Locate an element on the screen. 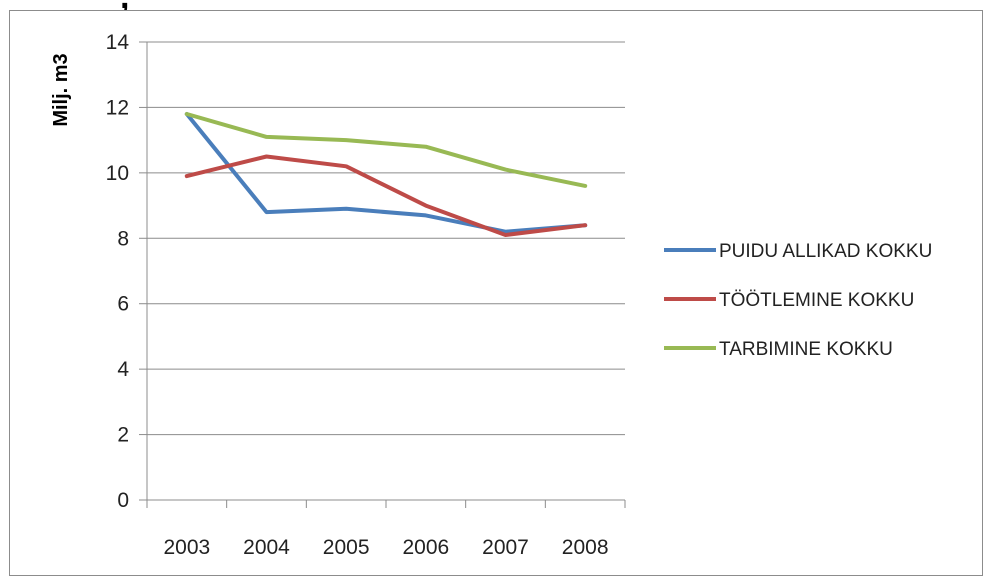 The image size is (986, 579). x-tick-label: 2007 is located at coordinates (505, 547).